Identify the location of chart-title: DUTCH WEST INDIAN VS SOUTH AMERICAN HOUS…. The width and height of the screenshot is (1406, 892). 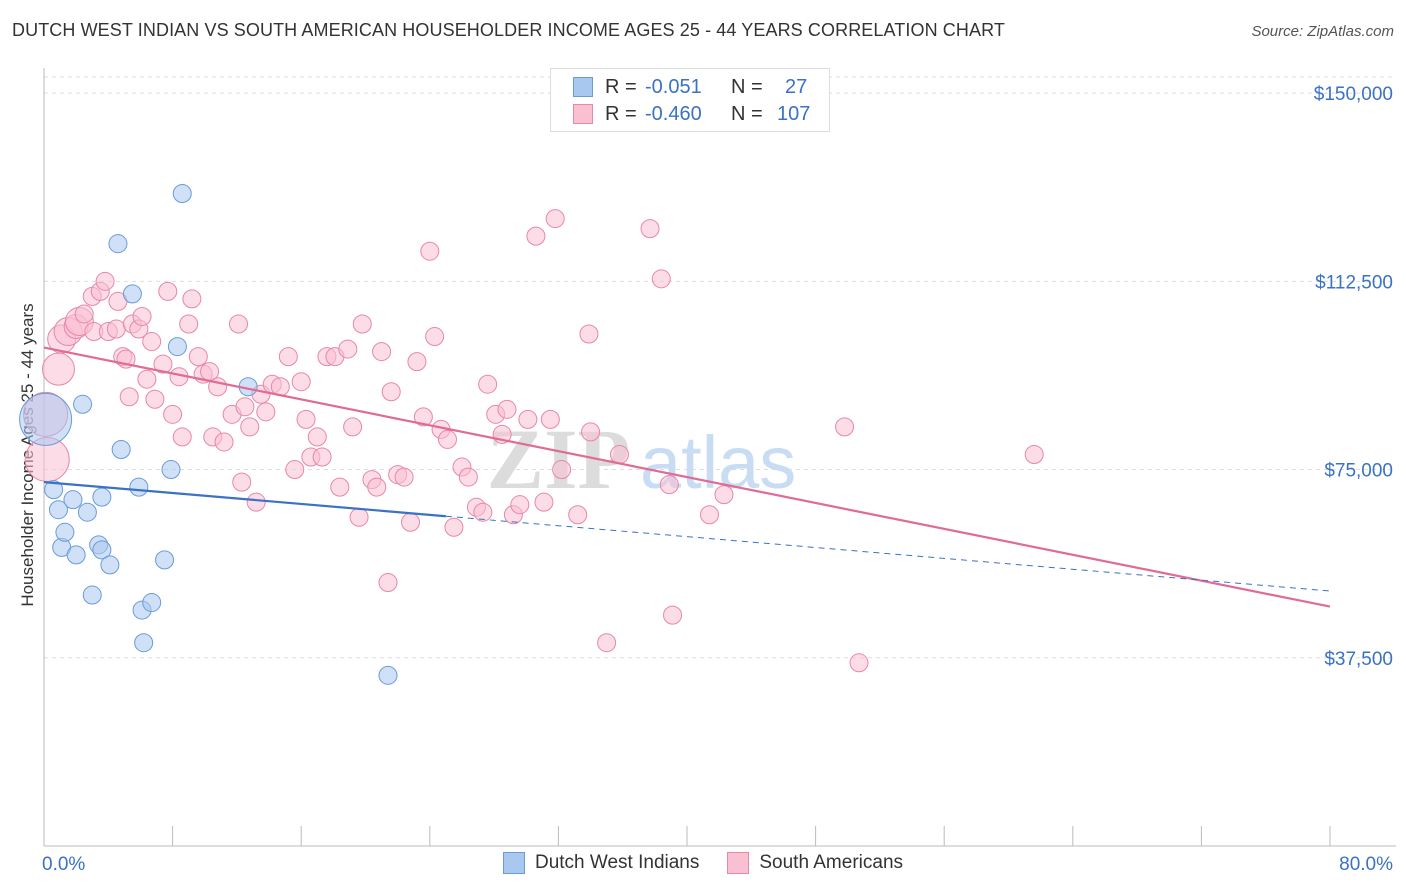
(508, 30).